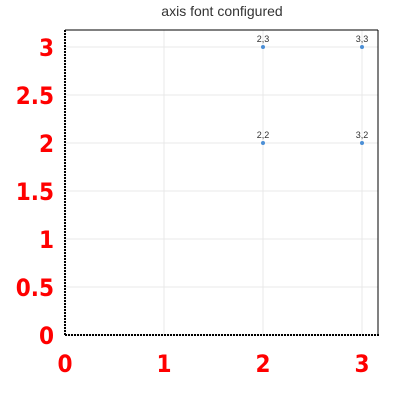 The image size is (400, 400). I want to click on data-label: 2,2, so click(263, 135).